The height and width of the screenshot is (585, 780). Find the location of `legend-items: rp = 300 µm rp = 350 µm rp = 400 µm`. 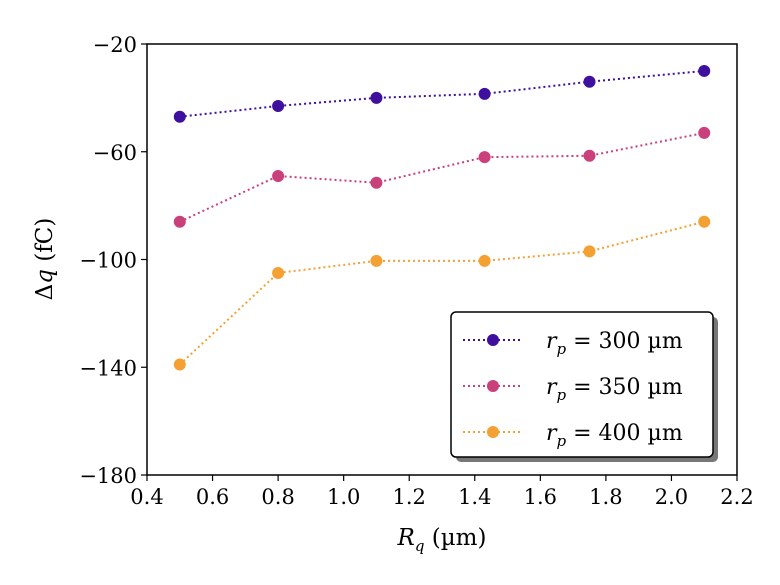

legend-items: rp = 300 µm rp = 350 µm rp = 400 µm is located at coordinates (573, 389).